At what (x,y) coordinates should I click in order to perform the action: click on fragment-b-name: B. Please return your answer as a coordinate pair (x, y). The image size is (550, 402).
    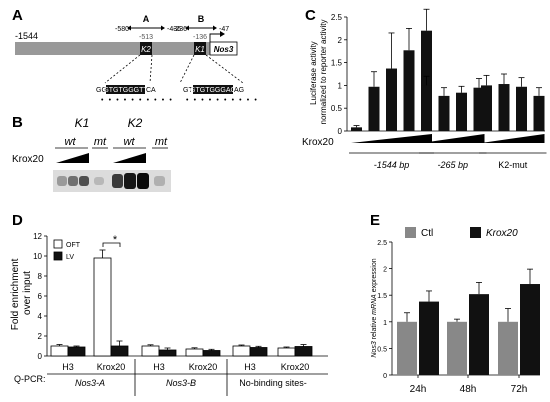
    Looking at the image, I should click on (201, 19).